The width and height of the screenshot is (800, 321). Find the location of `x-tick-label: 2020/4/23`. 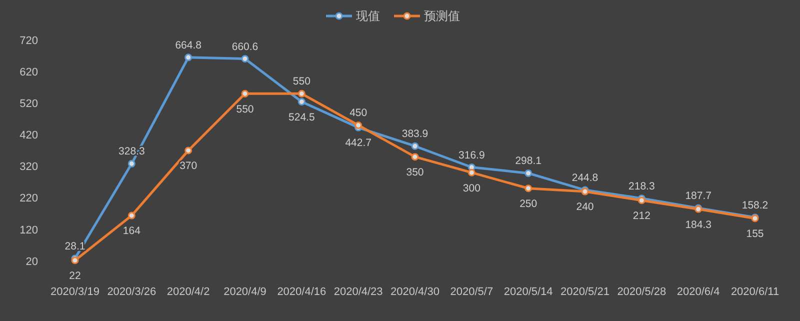

x-tick-label: 2020/4/23 is located at coordinates (358, 292).